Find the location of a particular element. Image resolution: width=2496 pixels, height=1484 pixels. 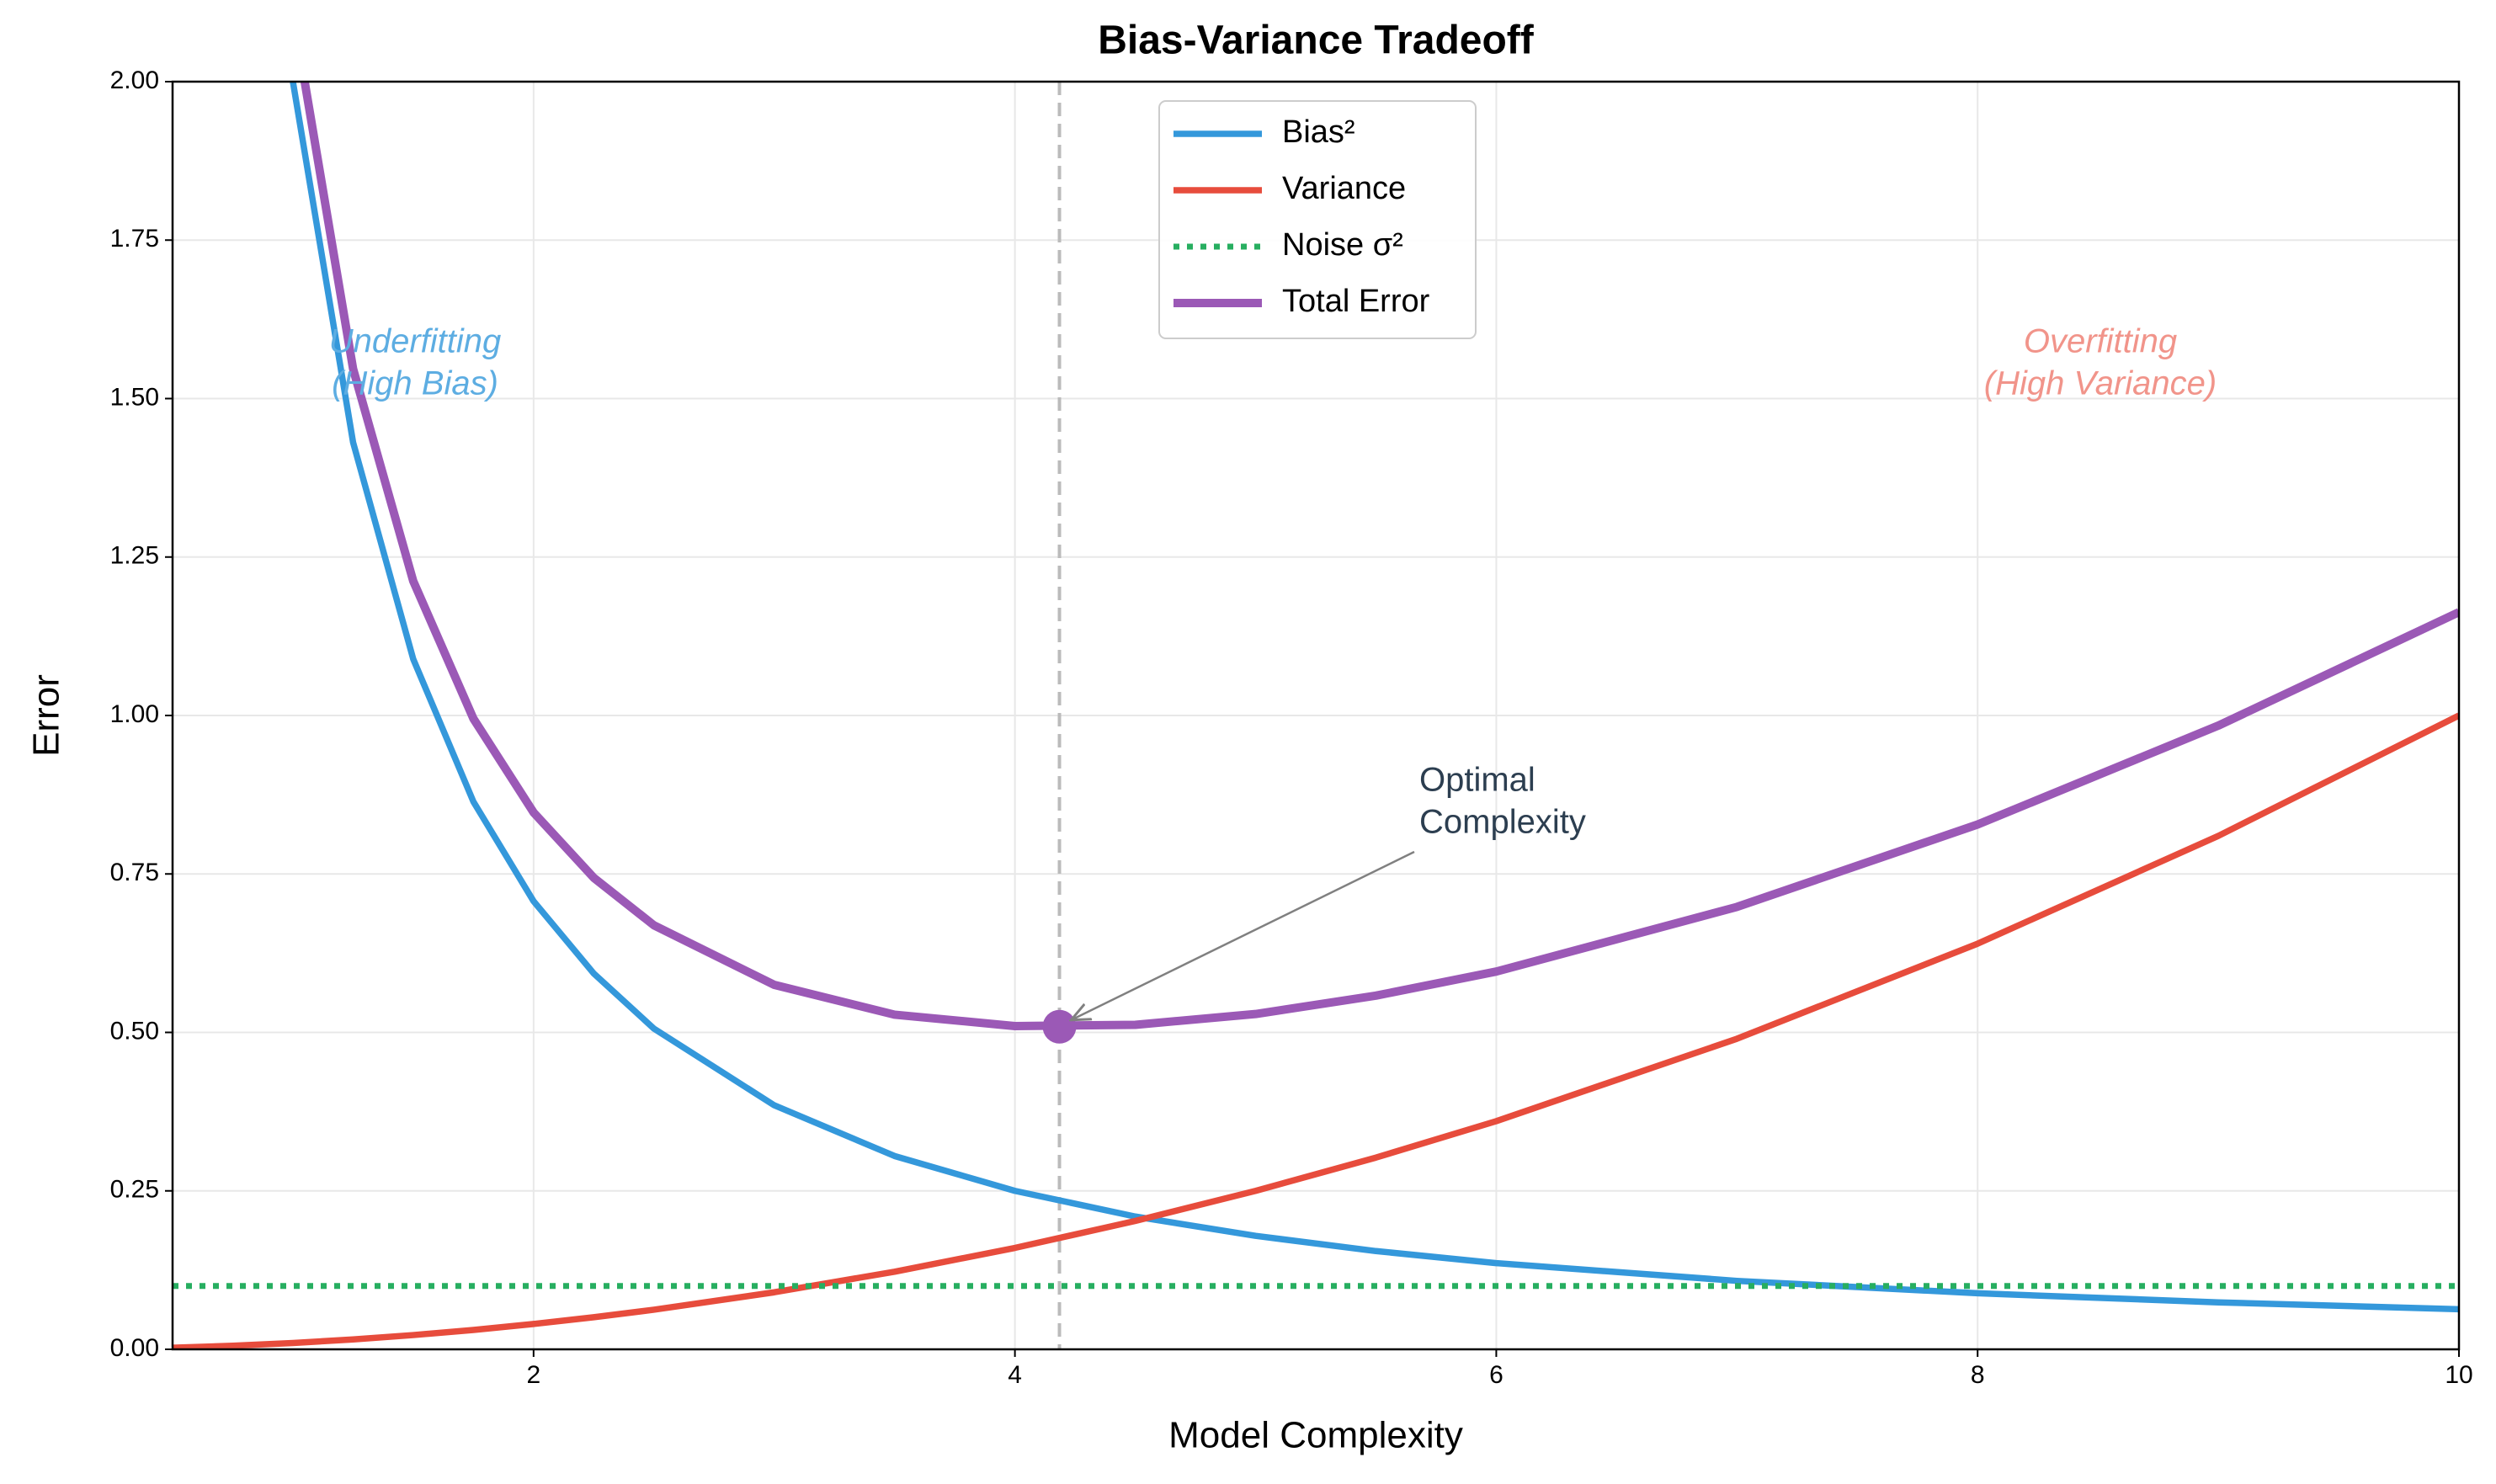

y-tick-label: 0.25 is located at coordinates (134, 1190).